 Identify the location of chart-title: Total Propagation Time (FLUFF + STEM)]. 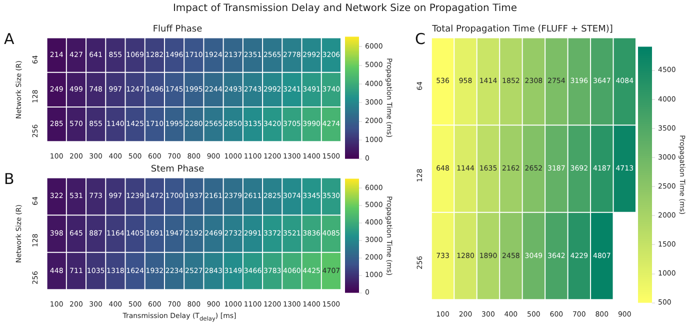
(522, 29).